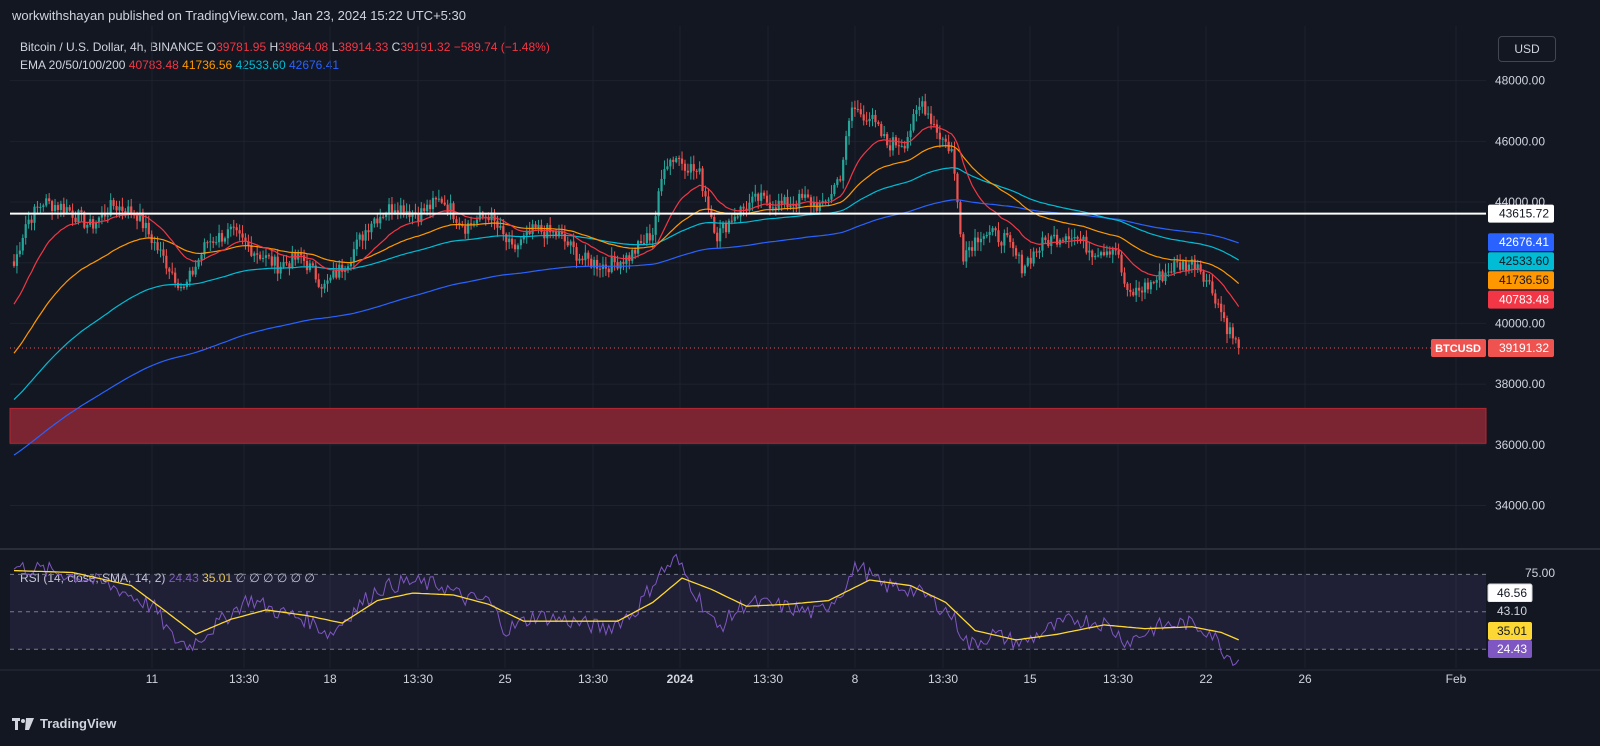 This screenshot has height=746, width=1600. I want to click on change-value: −589.74 (−1.48%), so click(501, 47).